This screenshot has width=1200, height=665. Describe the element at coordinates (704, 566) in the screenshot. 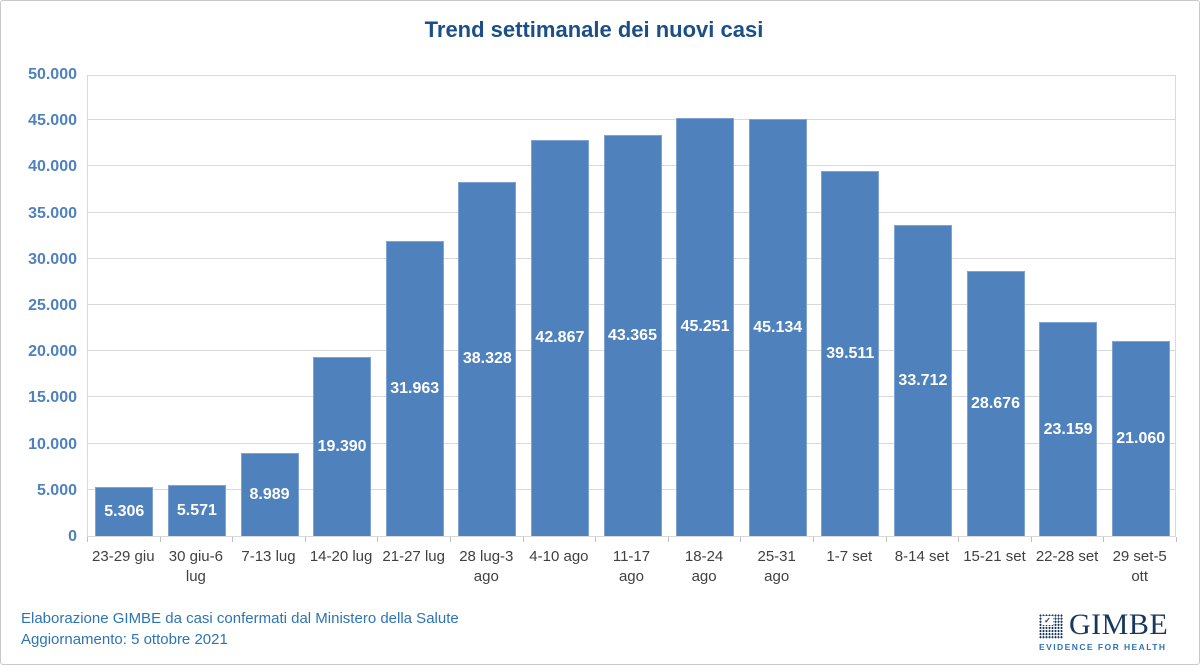

I see `x-axis-label: 18-24 ago` at that location.